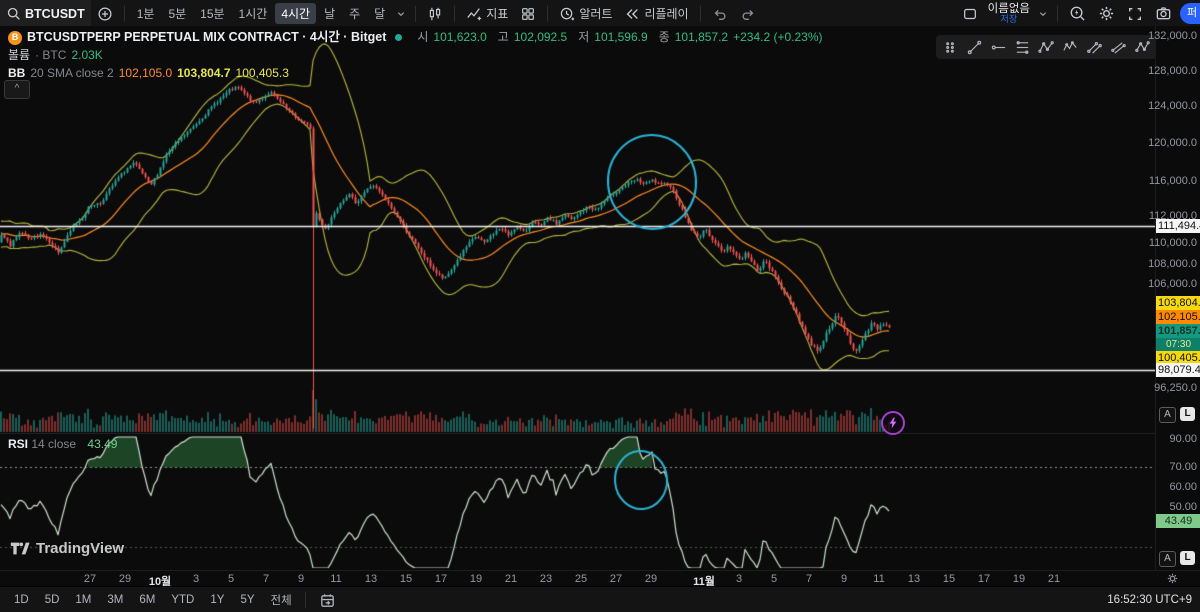 This screenshot has height=612, width=1200. Describe the element at coordinates (72, 73) in the screenshot. I see `bb-params: 20 SMA close 2` at that location.